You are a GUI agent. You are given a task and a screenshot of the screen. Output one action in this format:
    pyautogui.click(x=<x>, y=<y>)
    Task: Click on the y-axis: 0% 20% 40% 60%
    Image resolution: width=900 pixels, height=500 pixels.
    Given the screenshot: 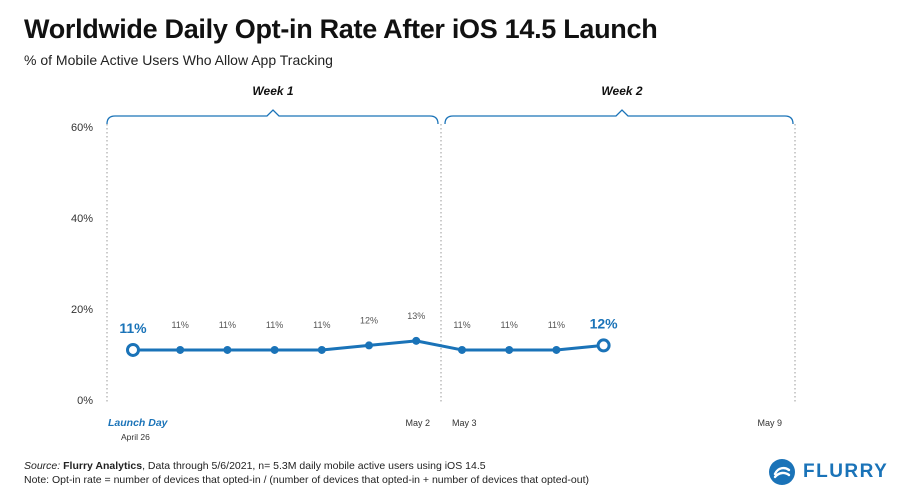 What is the action you would take?
    pyautogui.click(x=82, y=264)
    